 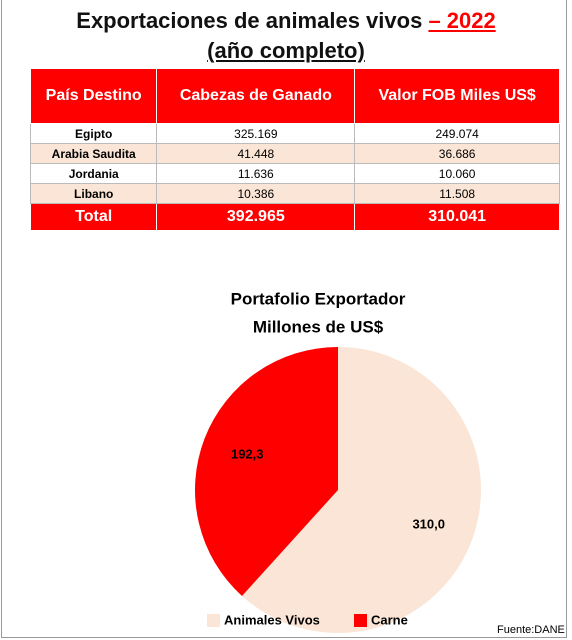 What do you see at coordinates (457, 96) in the screenshot?
I see `column-header: Valor FOB Miles US$` at bounding box center [457, 96].